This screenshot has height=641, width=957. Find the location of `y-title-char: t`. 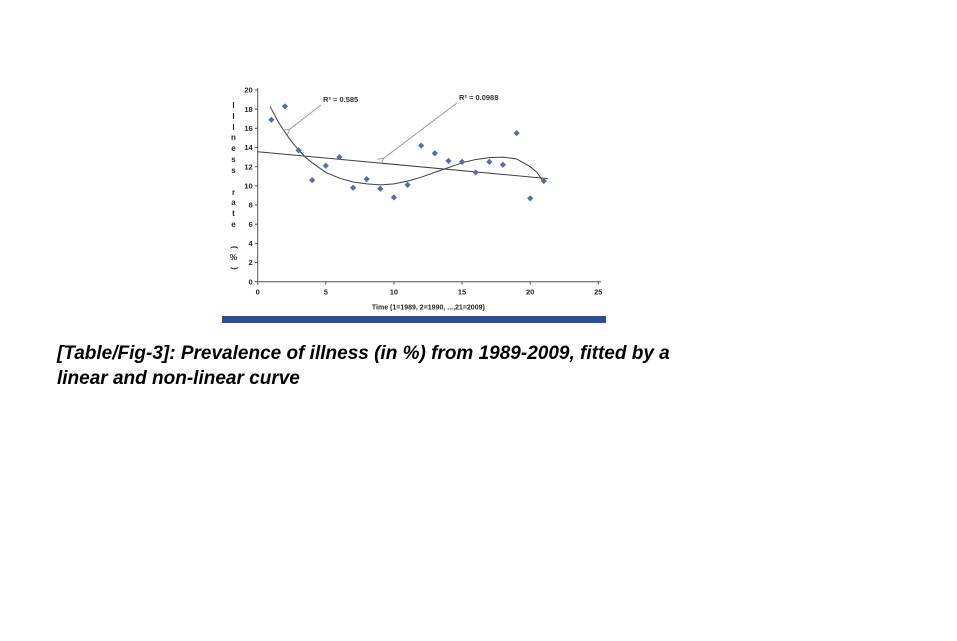

y-title-char: t is located at coordinates (233, 214).